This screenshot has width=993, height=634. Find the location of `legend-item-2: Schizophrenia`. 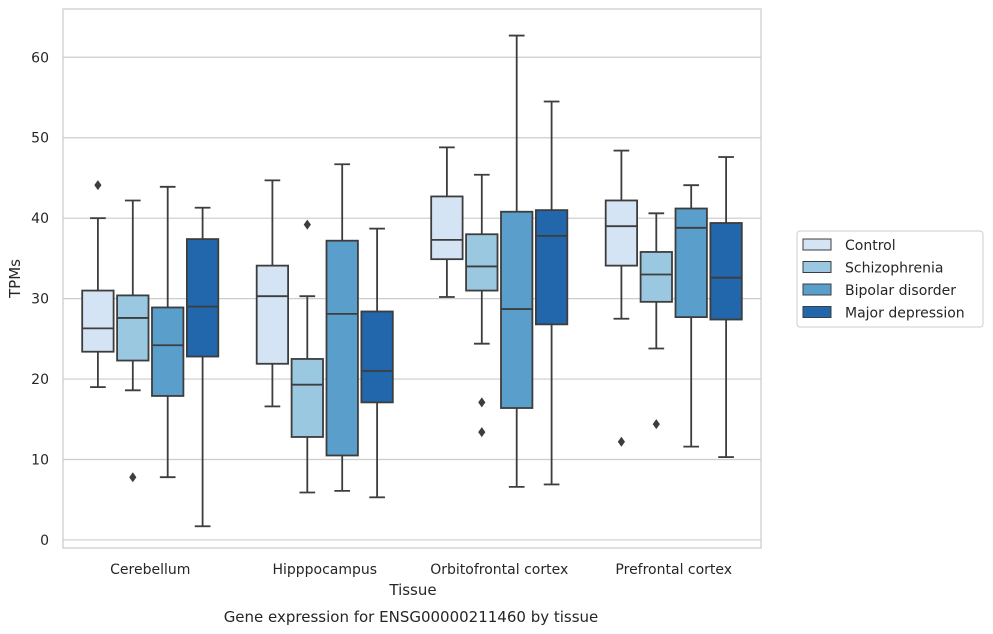

legend-item-2: Schizophrenia is located at coordinates (872, 269).